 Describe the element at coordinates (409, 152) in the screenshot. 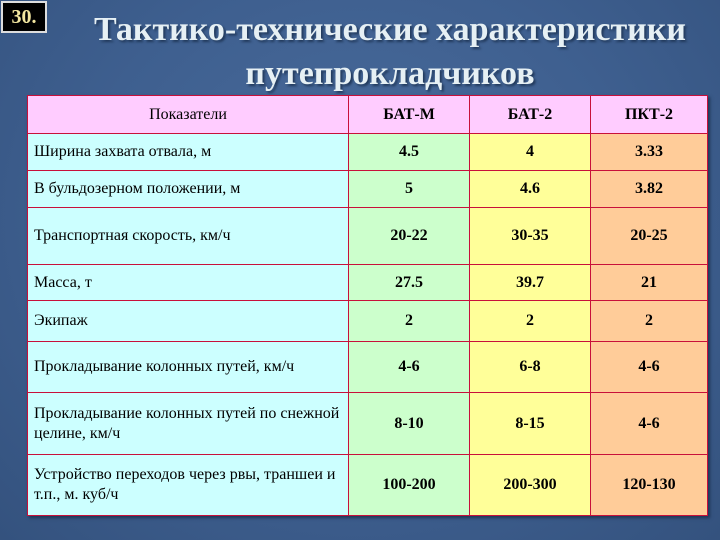

I see `bat-m-cell: 4.5` at that location.